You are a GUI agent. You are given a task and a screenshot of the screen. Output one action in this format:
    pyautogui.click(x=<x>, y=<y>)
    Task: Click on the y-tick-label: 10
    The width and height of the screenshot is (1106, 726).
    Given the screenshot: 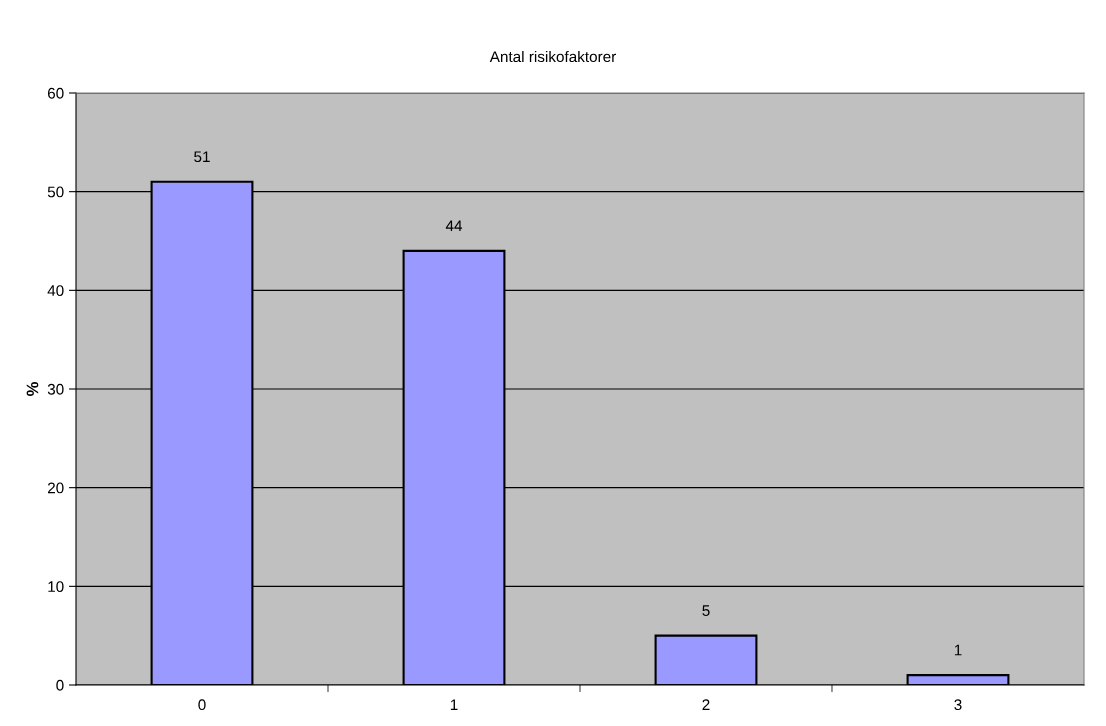 What is the action you would take?
    pyautogui.click(x=56, y=587)
    